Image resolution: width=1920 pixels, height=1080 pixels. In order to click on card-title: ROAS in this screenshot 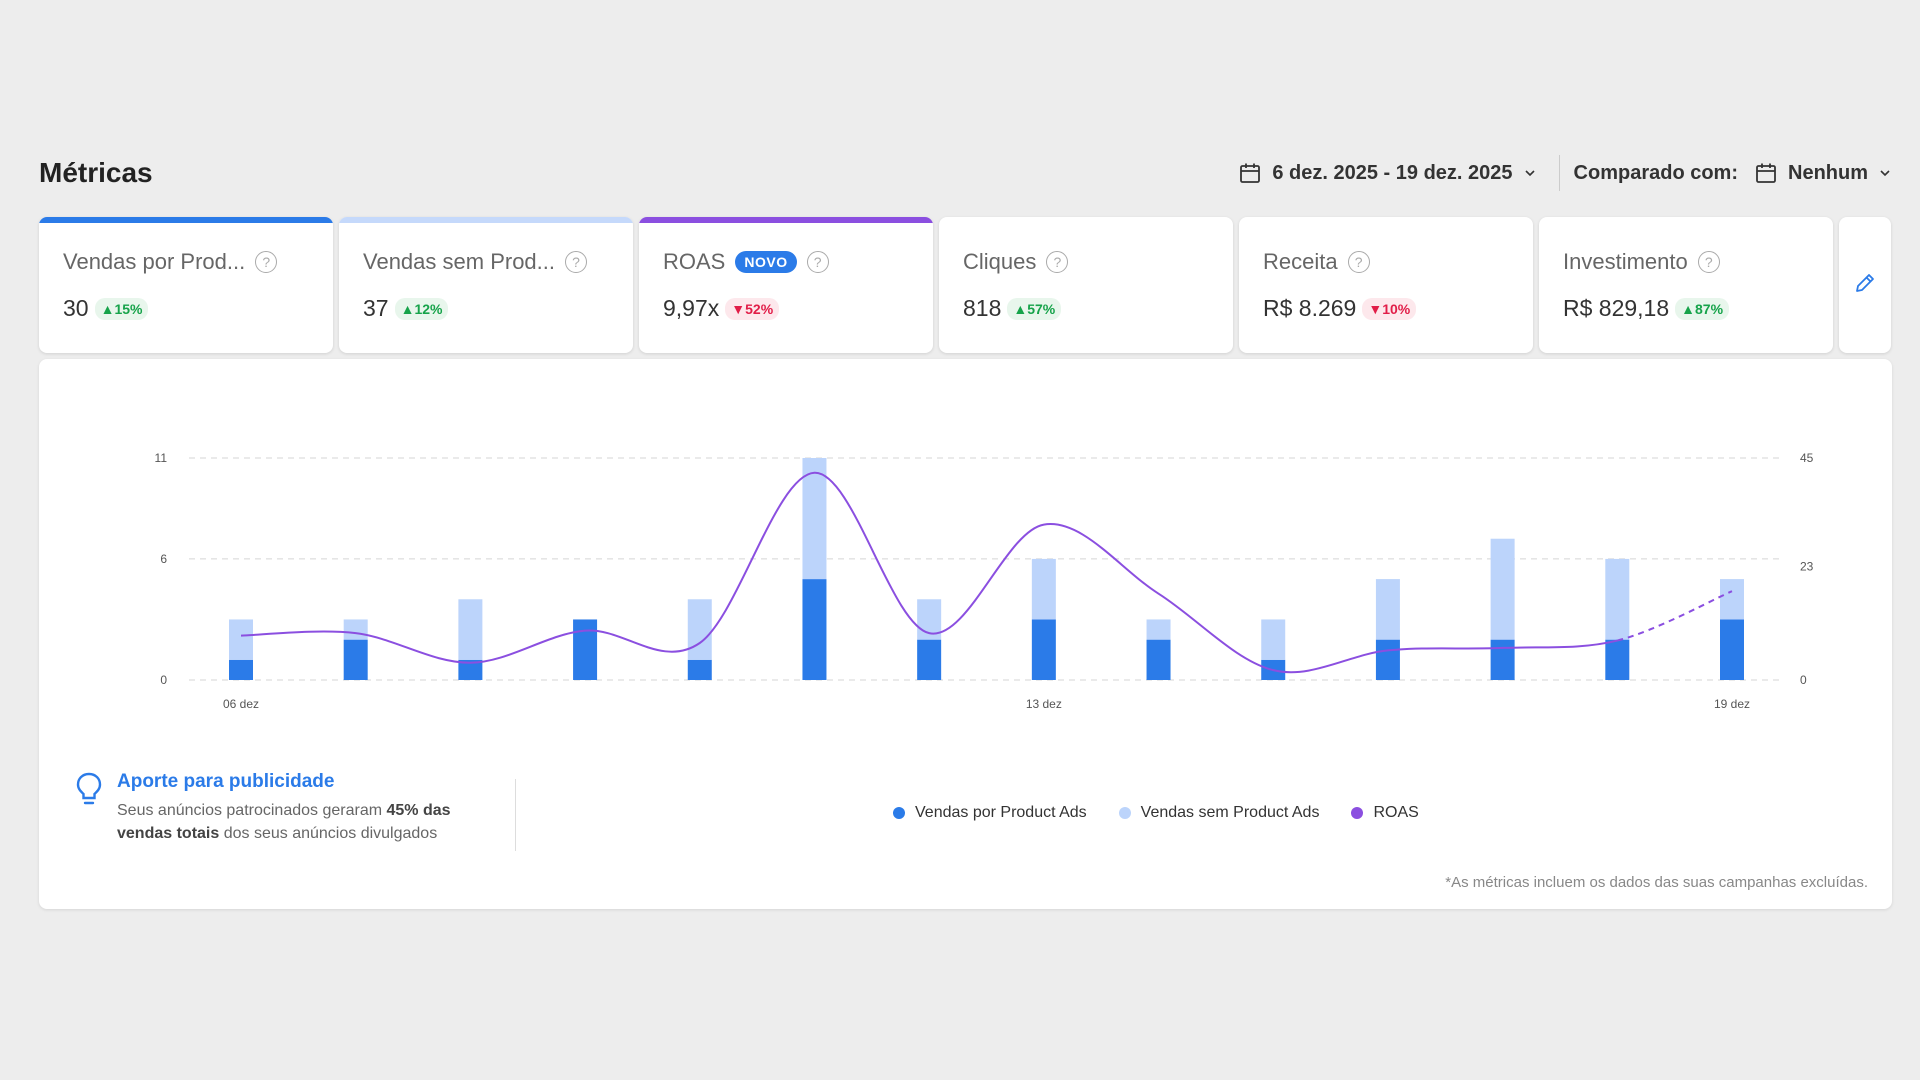, I will do `click(694, 261)`.